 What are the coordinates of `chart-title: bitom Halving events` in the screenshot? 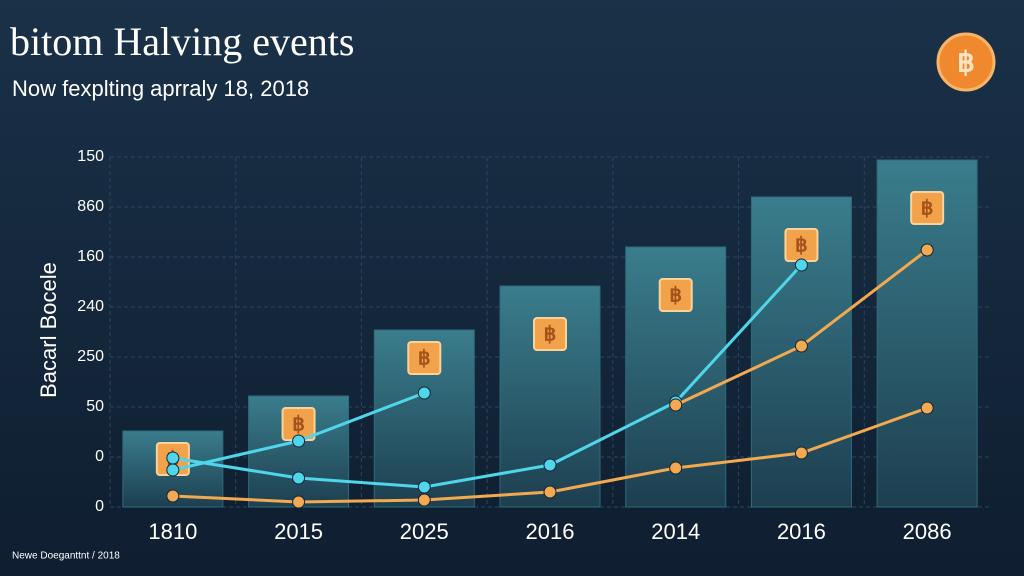 It's located at (182, 41).